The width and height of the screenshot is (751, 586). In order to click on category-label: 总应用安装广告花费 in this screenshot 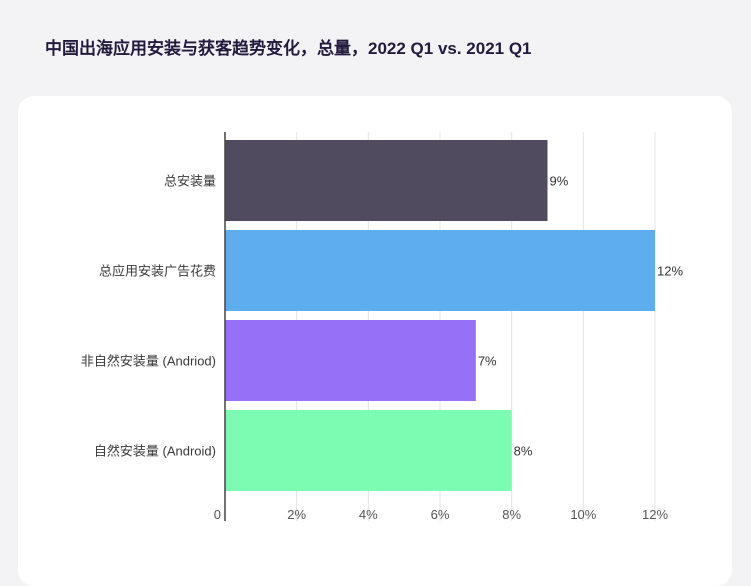, I will do `click(157, 271)`.